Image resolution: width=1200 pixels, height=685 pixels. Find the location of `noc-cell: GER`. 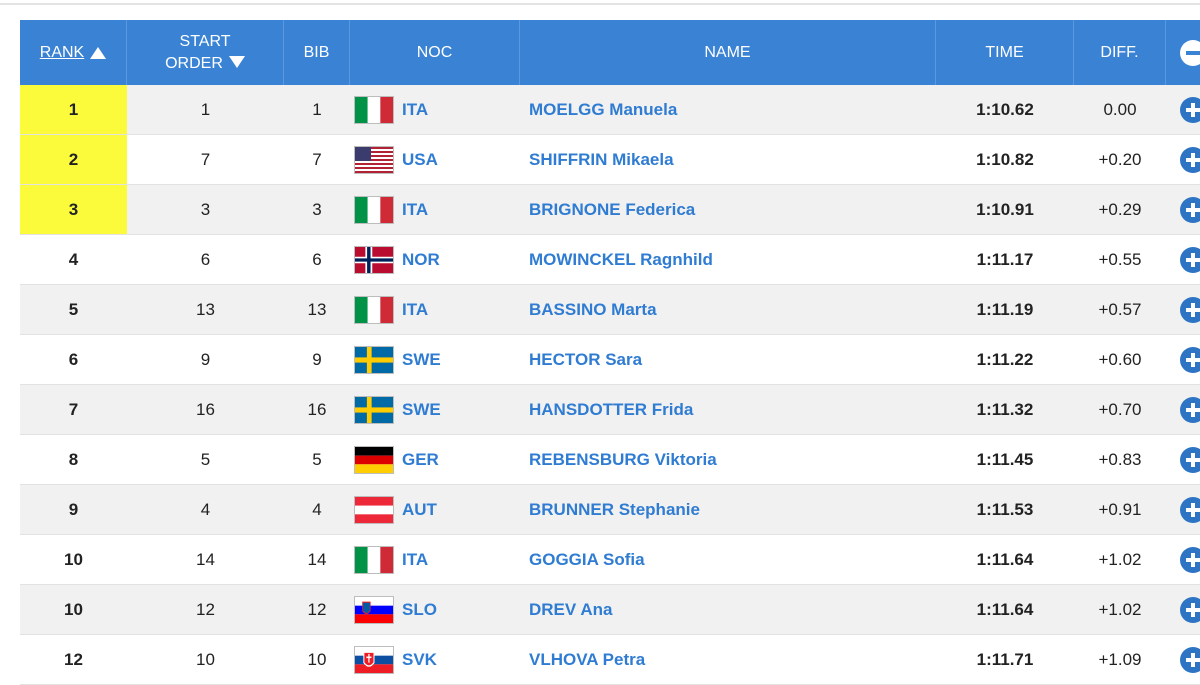

noc-cell: GER is located at coordinates (435, 459).